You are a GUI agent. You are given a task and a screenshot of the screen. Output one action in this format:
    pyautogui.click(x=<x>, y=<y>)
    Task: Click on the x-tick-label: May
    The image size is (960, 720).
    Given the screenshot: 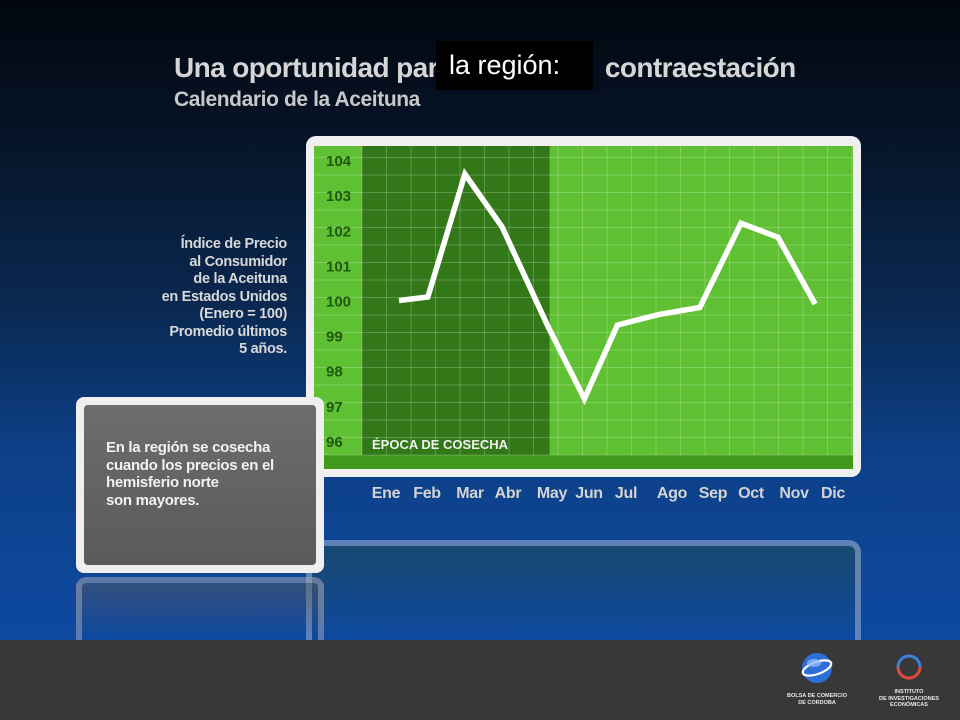 What is the action you would take?
    pyautogui.click(x=552, y=493)
    